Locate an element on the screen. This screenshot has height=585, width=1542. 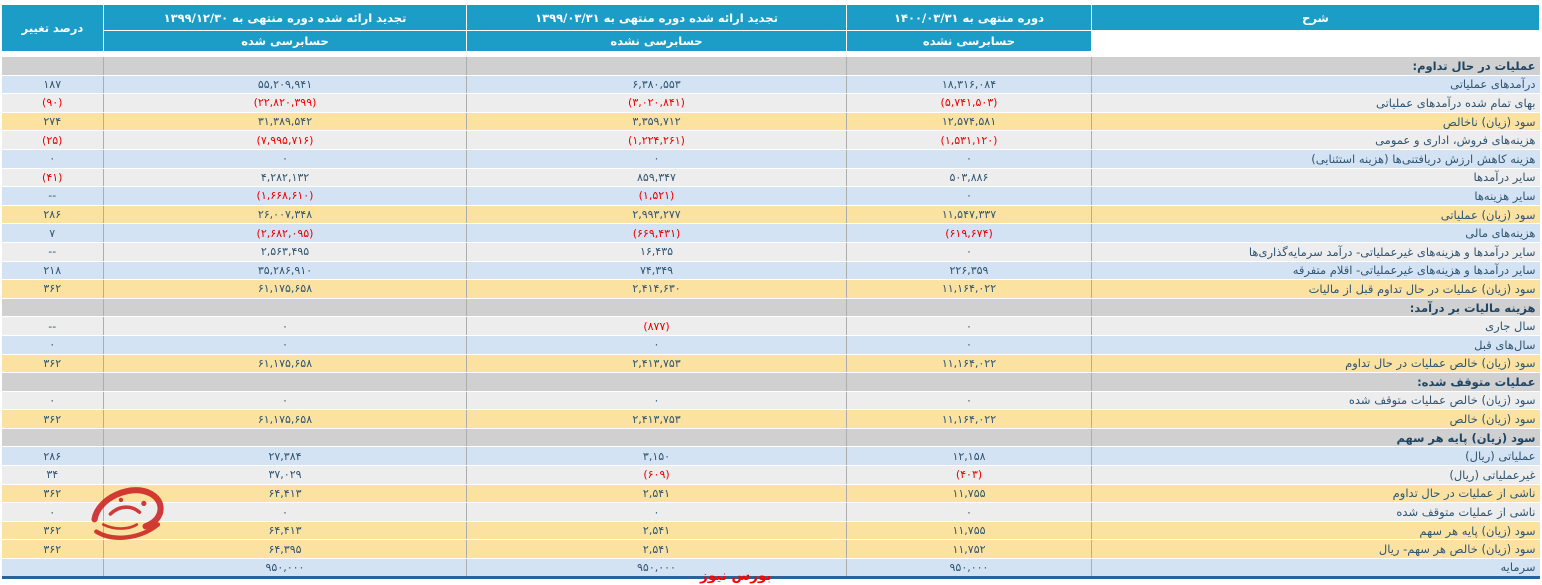
row-label: ناشی از عملیات در حال تداوم is located at coordinates (1315, 494).